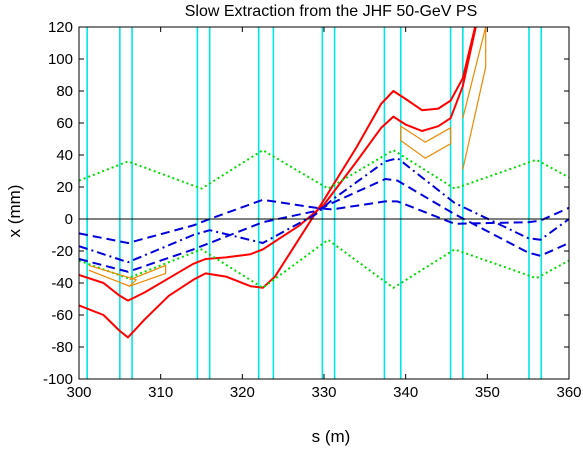 The height and width of the screenshot is (450, 583). What do you see at coordinates (14, 211) in the screenshot?
I see `y-axis-label: x (mm)` at bounding box center [14, 211].